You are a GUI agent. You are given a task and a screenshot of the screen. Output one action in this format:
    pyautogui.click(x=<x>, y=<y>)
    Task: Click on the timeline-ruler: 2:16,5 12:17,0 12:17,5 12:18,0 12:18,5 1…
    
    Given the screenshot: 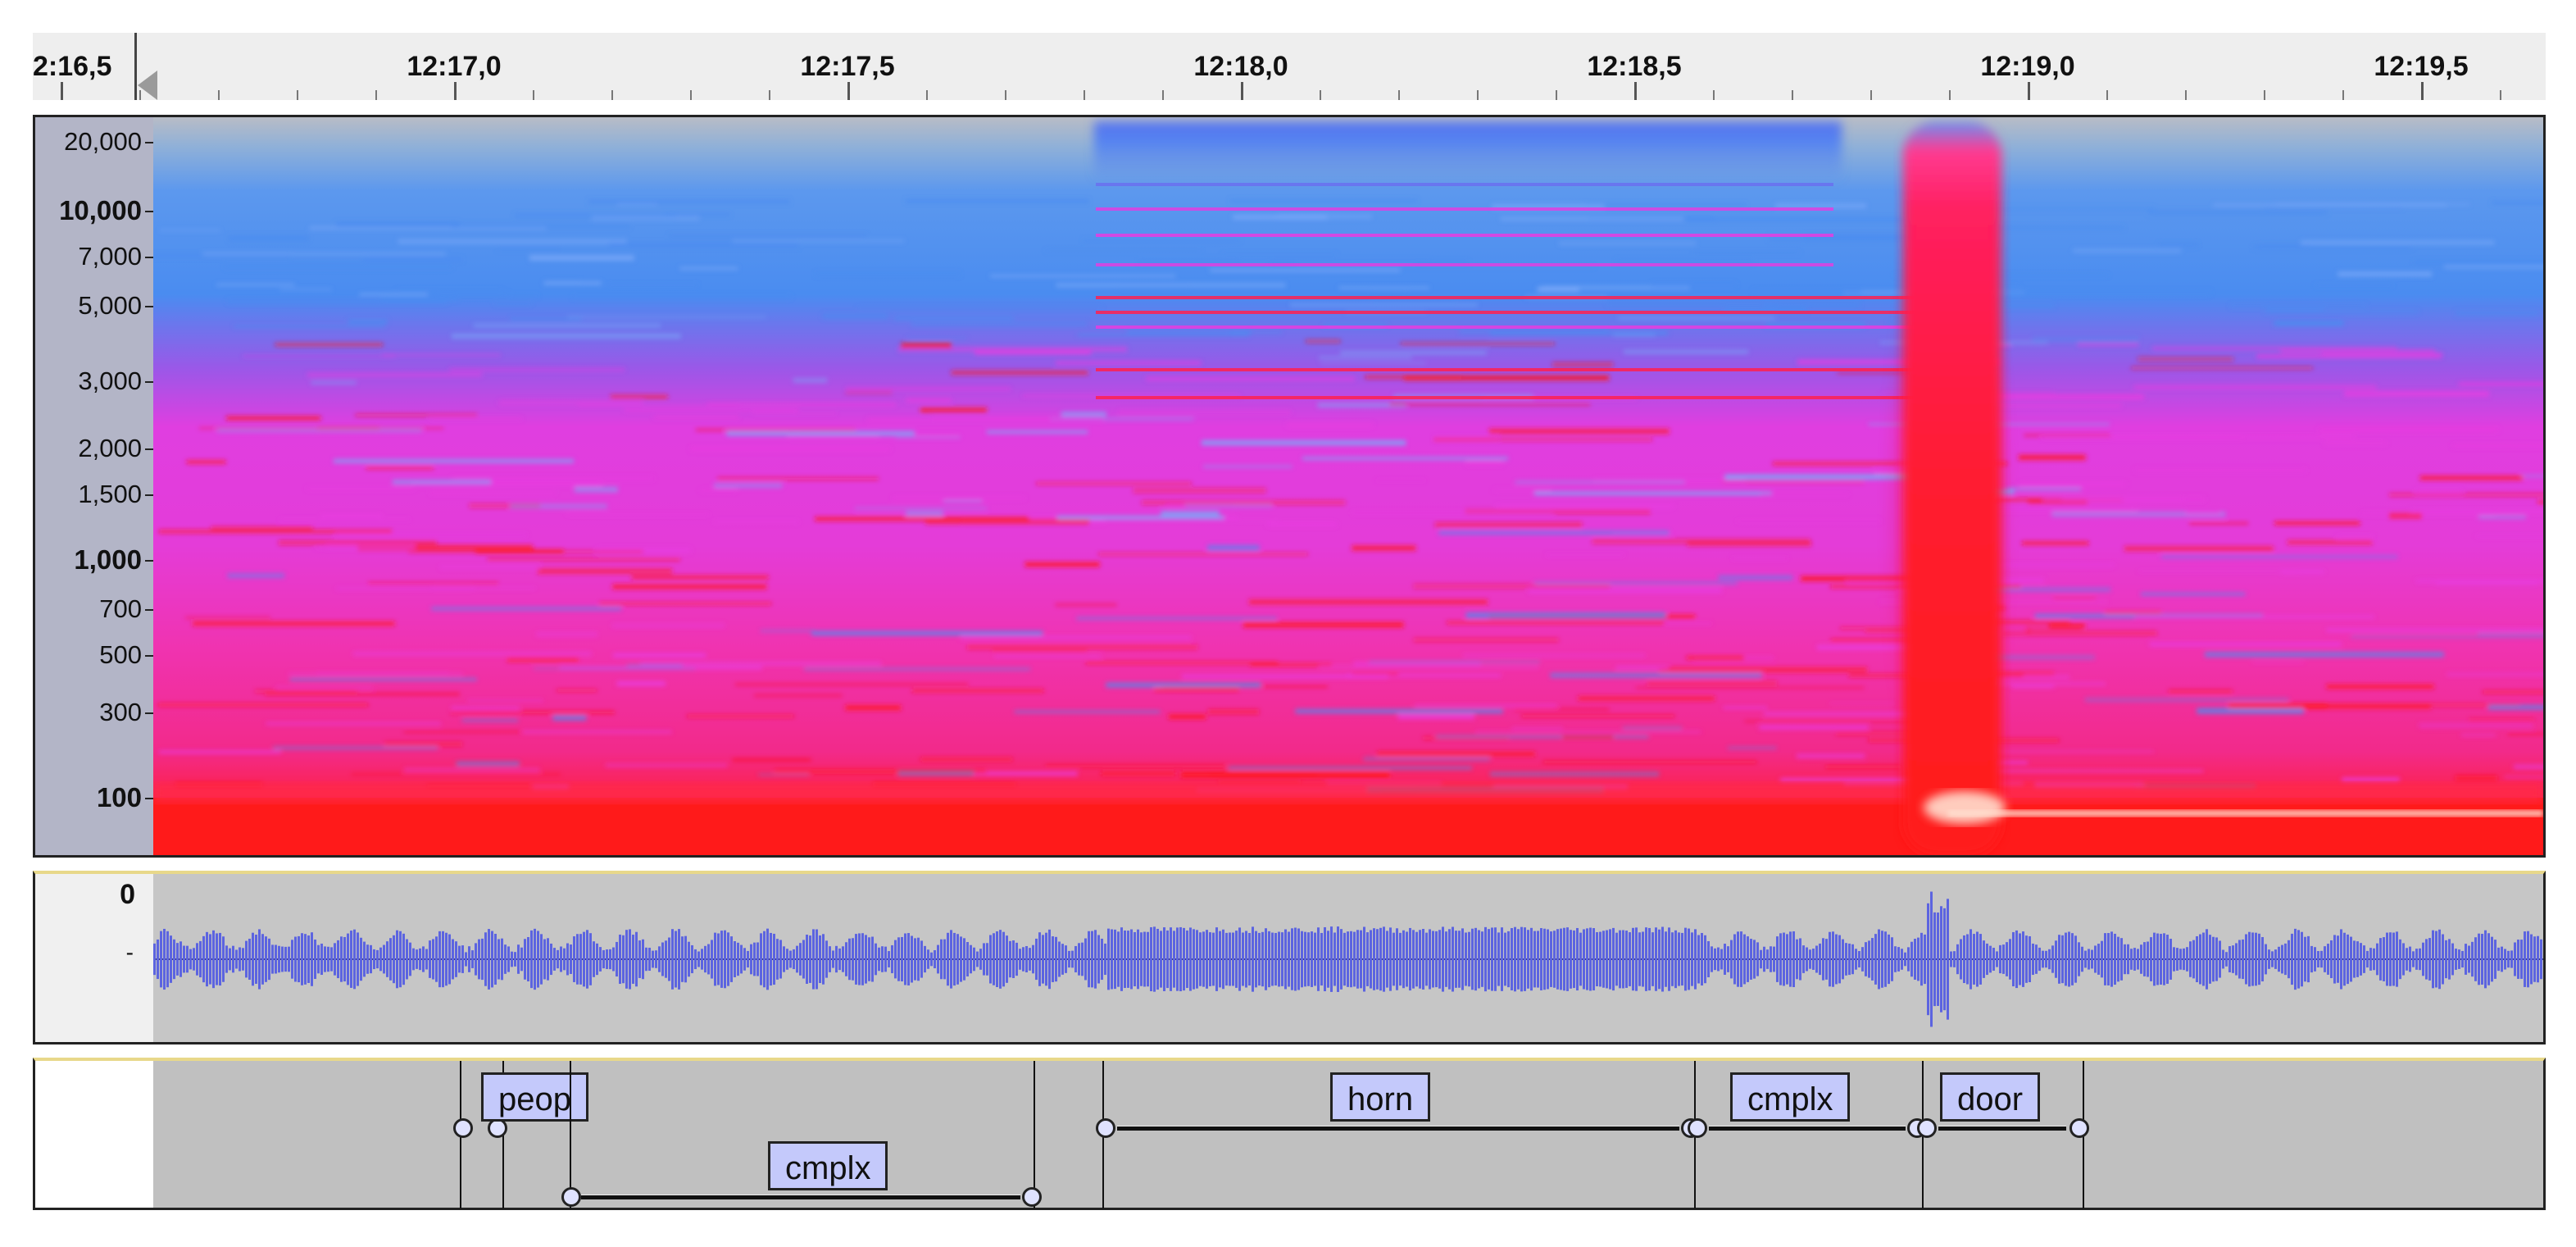 What is the action you would take?
    pyautogui.click(x=1289, y=67)
    